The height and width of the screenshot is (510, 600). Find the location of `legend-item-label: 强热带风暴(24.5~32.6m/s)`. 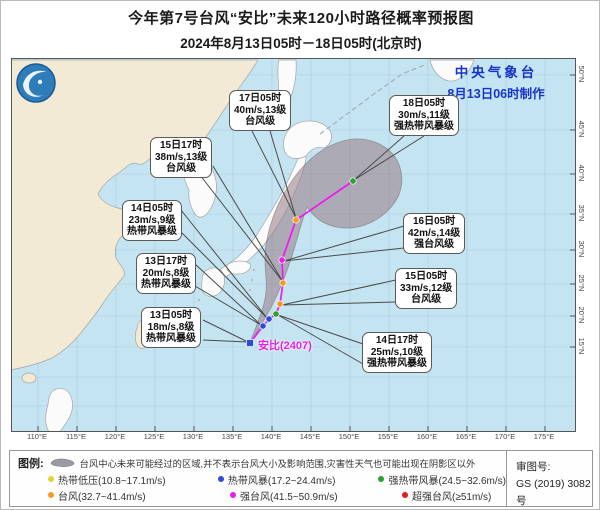

legend-item-label: 强热带风暴(24.5~32.6m/s) is located at coordinates (447, 481).